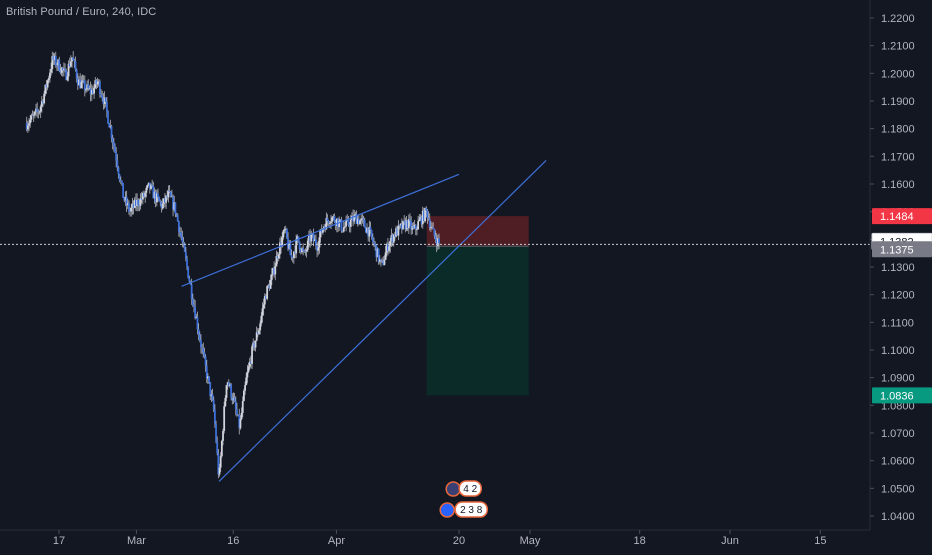 The width and height of the screenshot is (932, 555). I want to click on price-tick-label: 1.1600, so click(898, 185).